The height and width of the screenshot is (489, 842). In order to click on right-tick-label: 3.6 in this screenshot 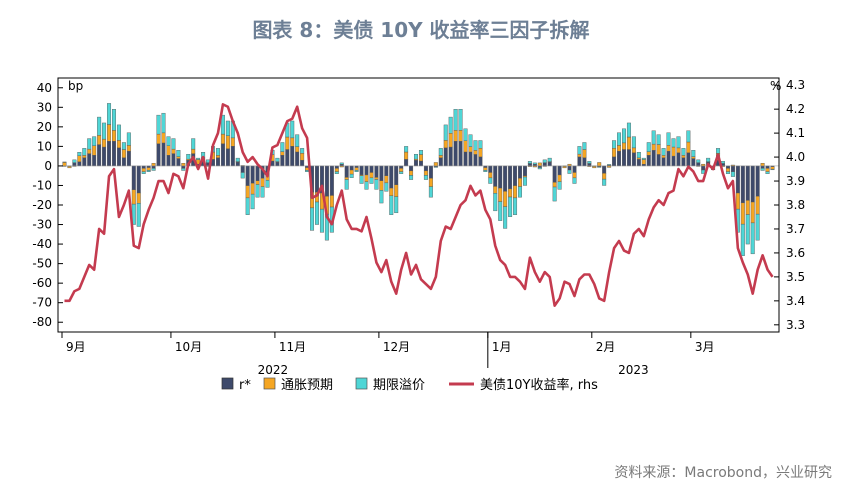, I will do `click(795, 253)`.